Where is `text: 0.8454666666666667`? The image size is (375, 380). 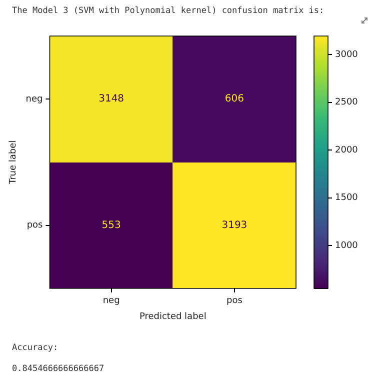
text: 0.8454666666666667 is located at coordinates (58, 369).